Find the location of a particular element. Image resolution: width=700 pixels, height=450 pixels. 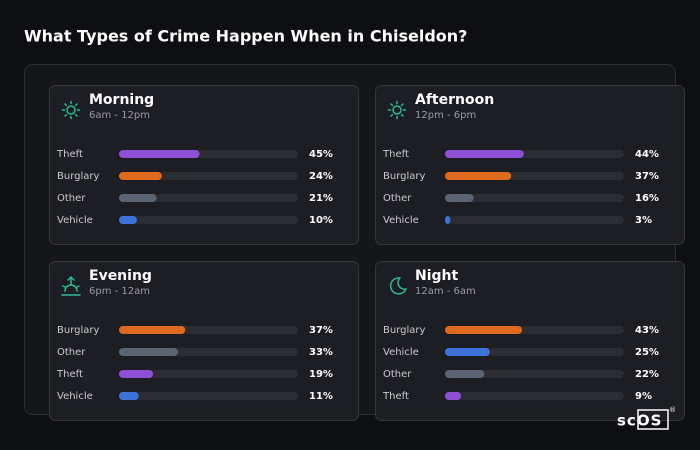

logo-text: scOS is located at coordinates (639, 421).